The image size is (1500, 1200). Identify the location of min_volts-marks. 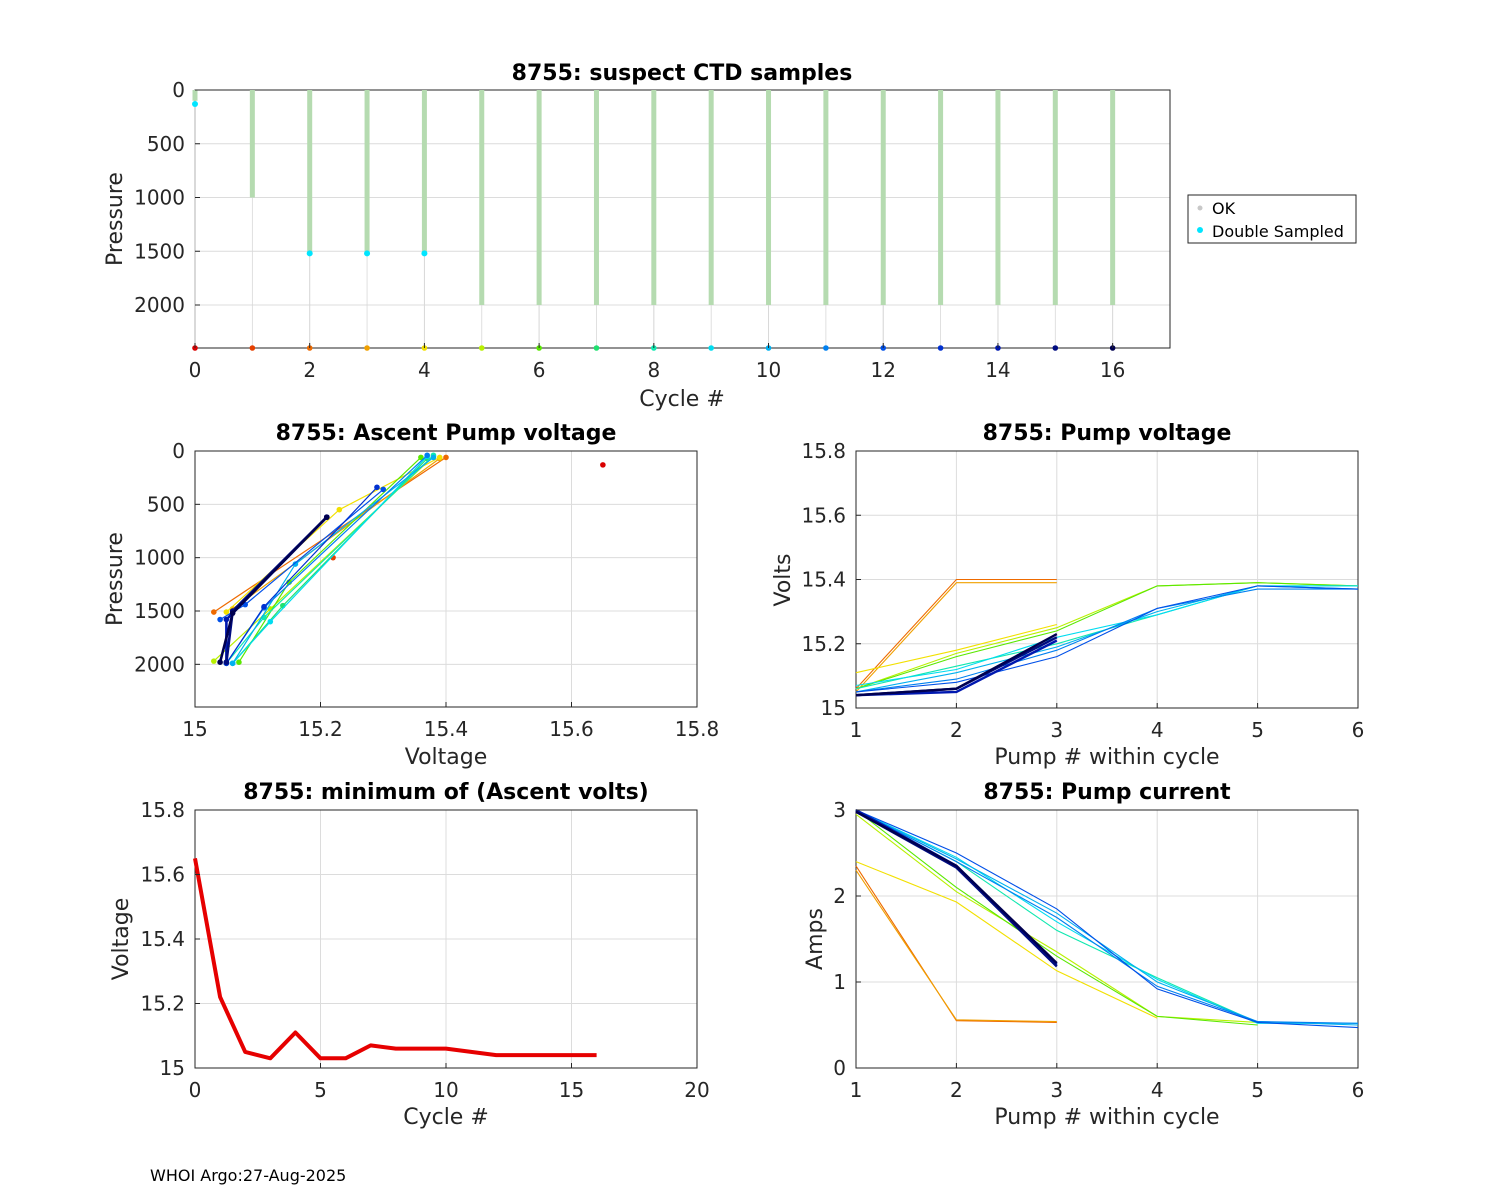
(395, 959).